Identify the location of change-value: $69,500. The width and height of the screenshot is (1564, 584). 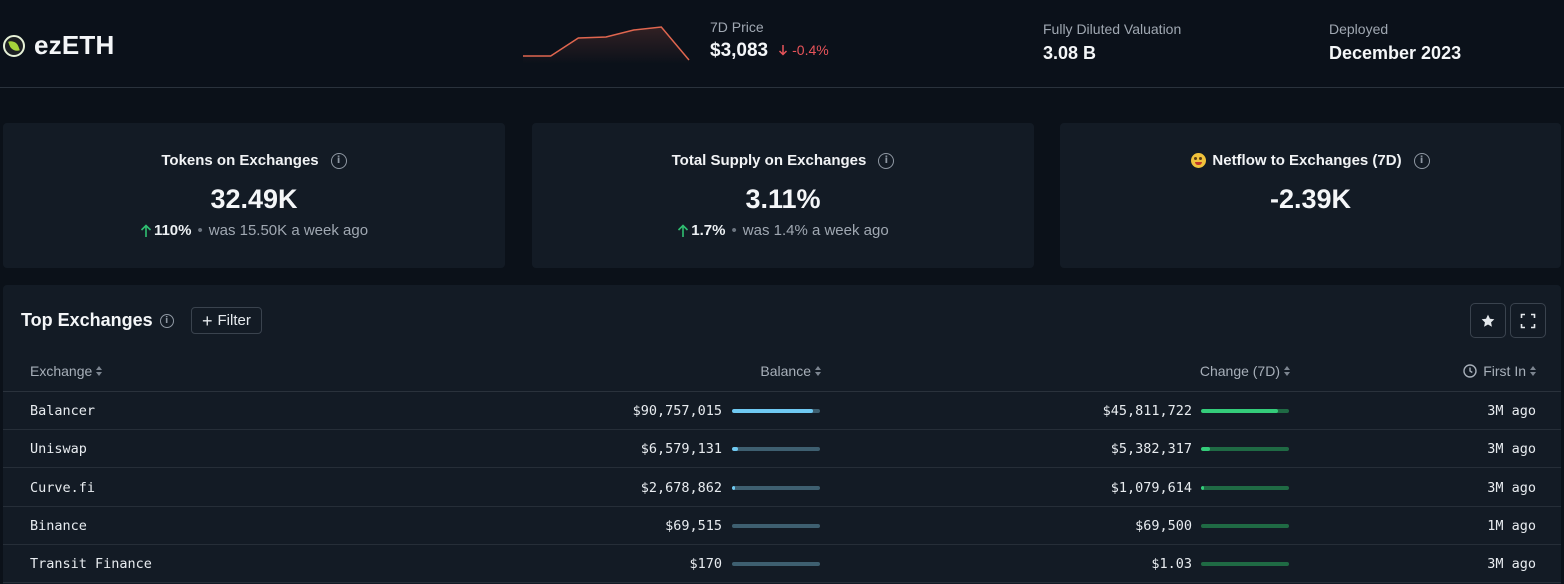
(1163, 525).